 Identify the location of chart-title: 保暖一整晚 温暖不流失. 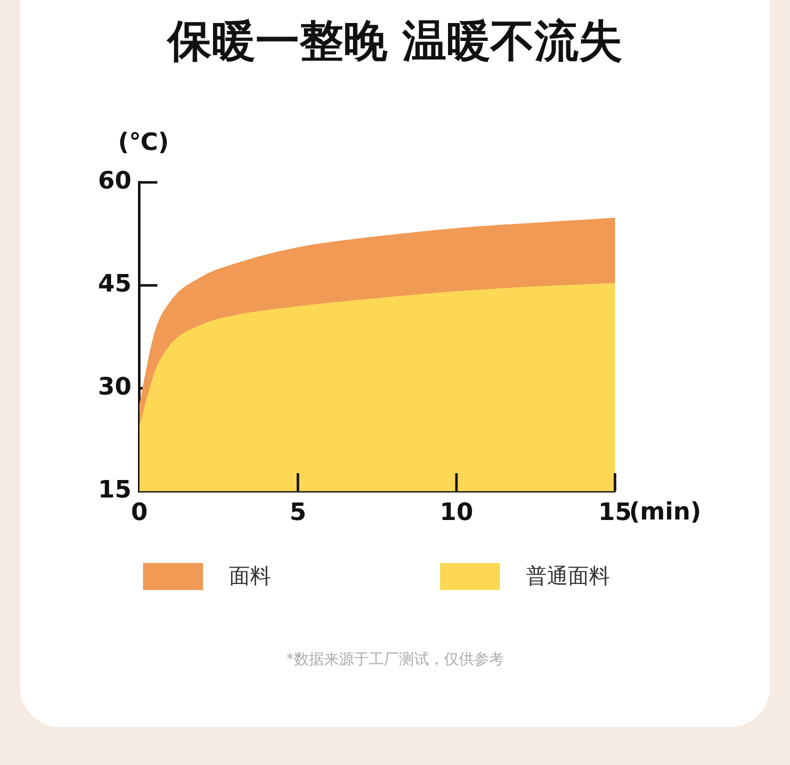
(394, 42).